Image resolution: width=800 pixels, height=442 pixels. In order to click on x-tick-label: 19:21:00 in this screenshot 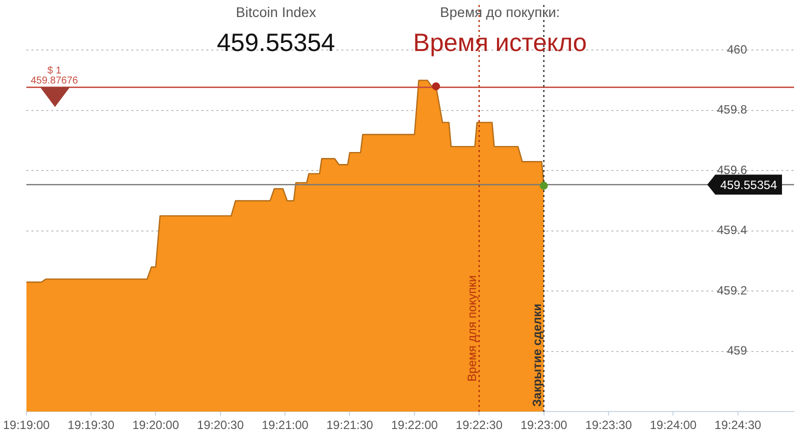, I will do `click(285, 425)`.